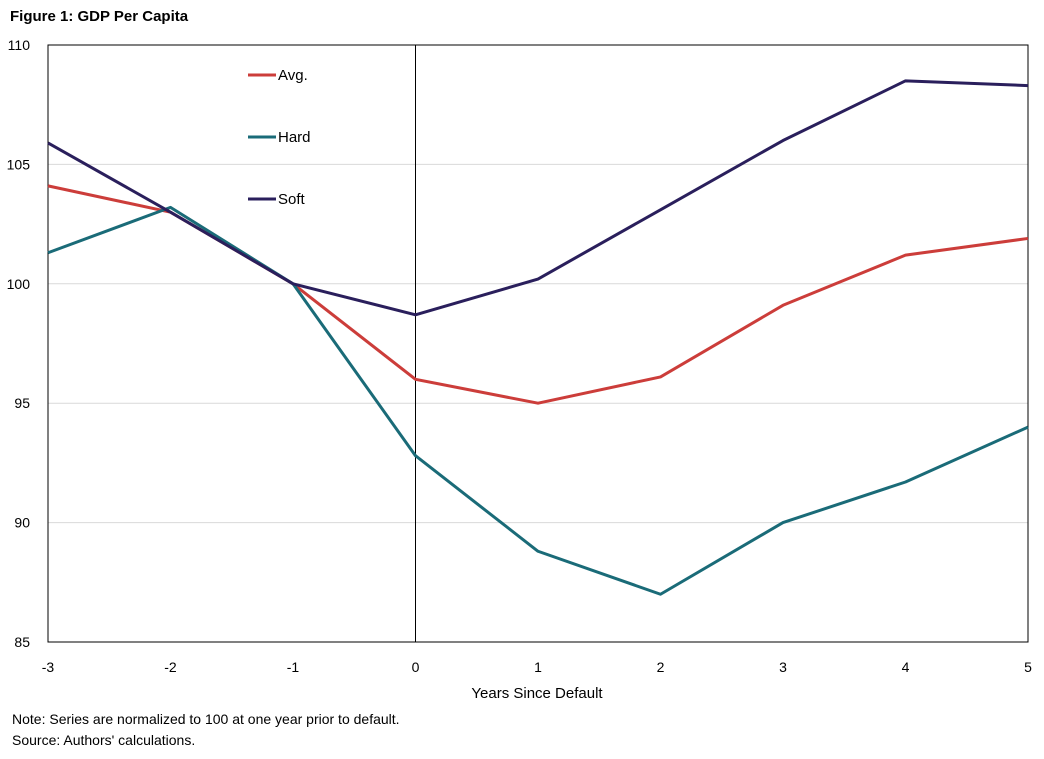 This screenshot has width=1044, height=759. I want to click on y-tick-label-100: 100, so click(19, 284).